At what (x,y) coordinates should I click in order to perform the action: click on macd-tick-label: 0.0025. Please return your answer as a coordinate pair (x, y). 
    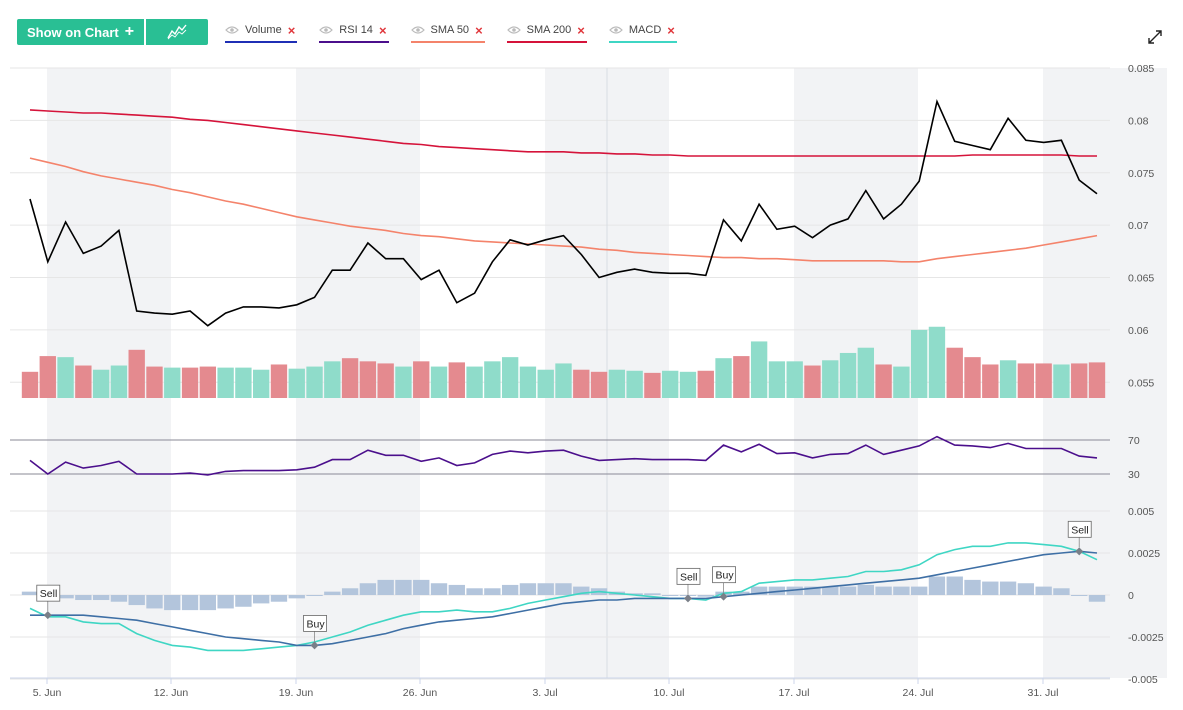
    Looking at the image, I should click on (1144, 554).